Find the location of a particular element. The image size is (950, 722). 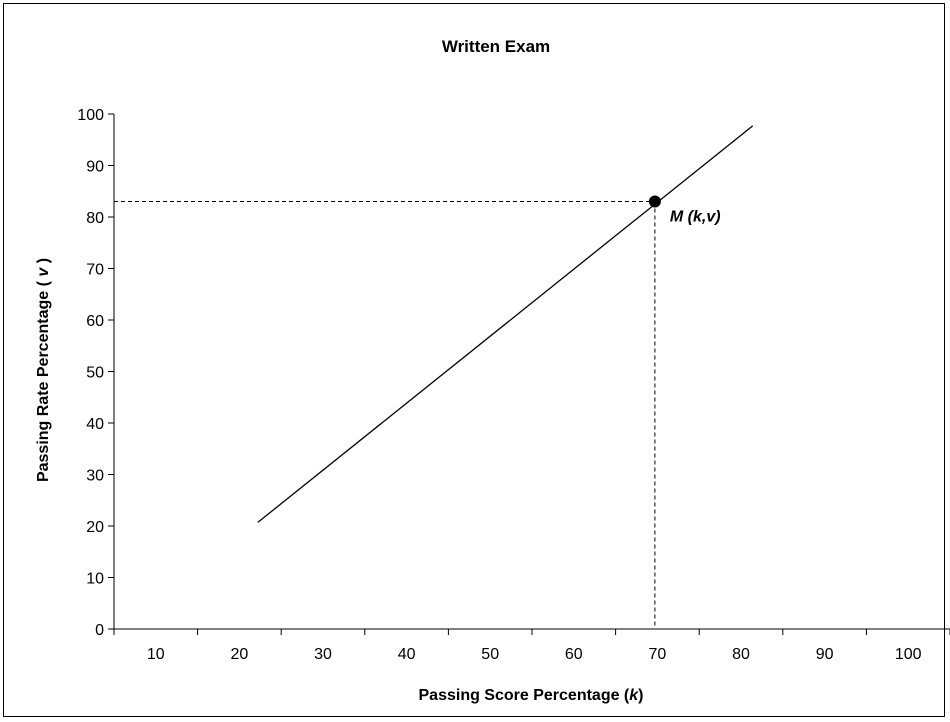

x-tick-label: 20 is located at coordinates (240, 654).